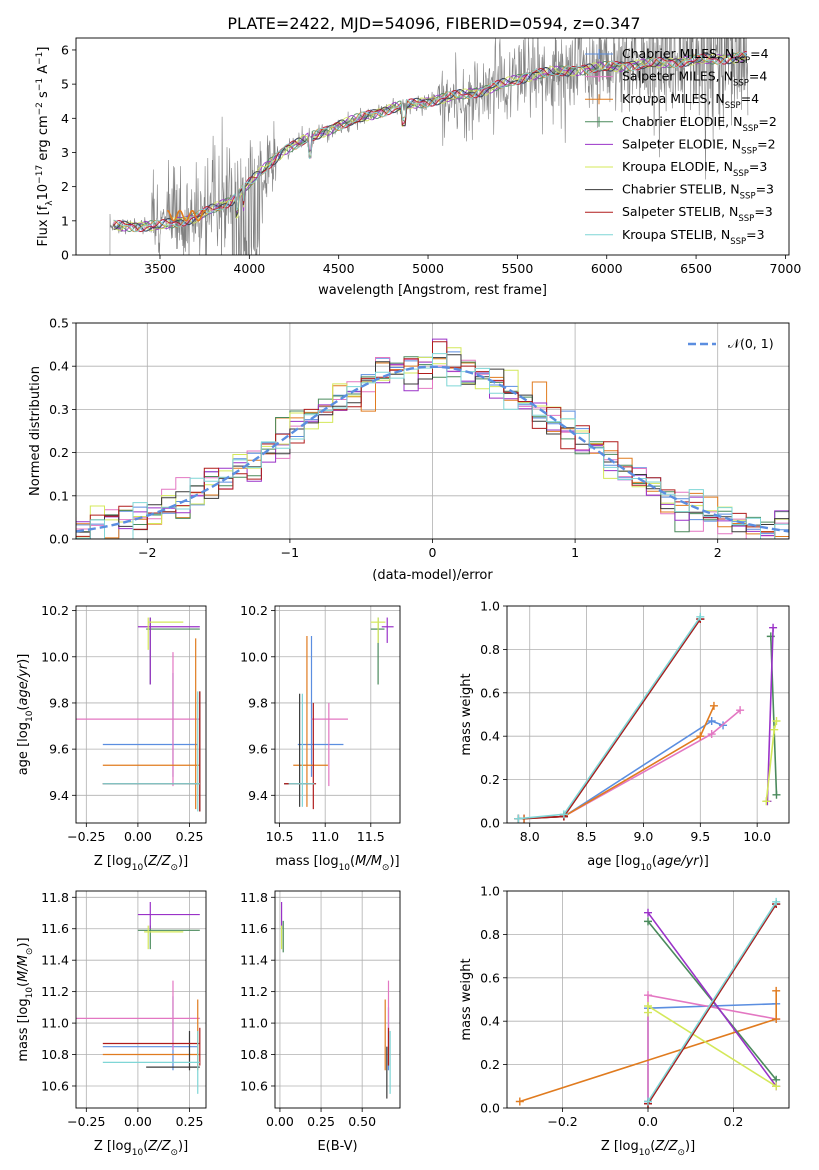 The image size is (819, 1170). What do you see at coordinates (337, 1146) in the screenshot?
I see `x-axis-label: E(B-V)` at bounding box center [337, 1146].